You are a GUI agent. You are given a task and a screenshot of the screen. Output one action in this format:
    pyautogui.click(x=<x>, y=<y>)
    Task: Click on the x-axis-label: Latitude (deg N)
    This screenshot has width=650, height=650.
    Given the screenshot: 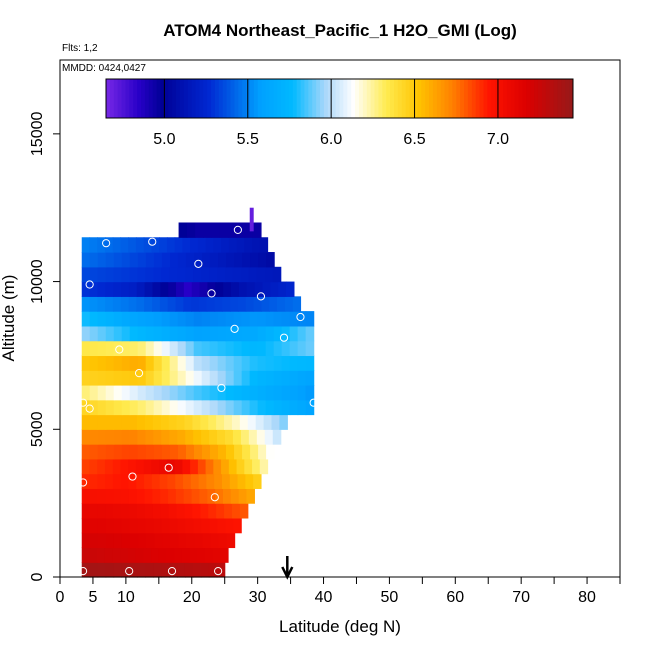 What is the action you would take?
    pyautogui.click(x=340, y=626)
    